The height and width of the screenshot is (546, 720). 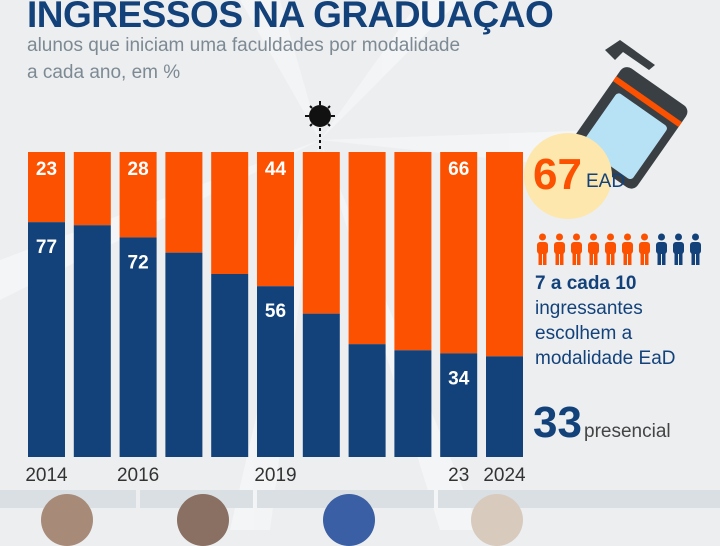 What do you see at coordinates (589, 308) in the screenshot?
I see `ratio-line-1: ingressantes` at bounding box center [589, 308].